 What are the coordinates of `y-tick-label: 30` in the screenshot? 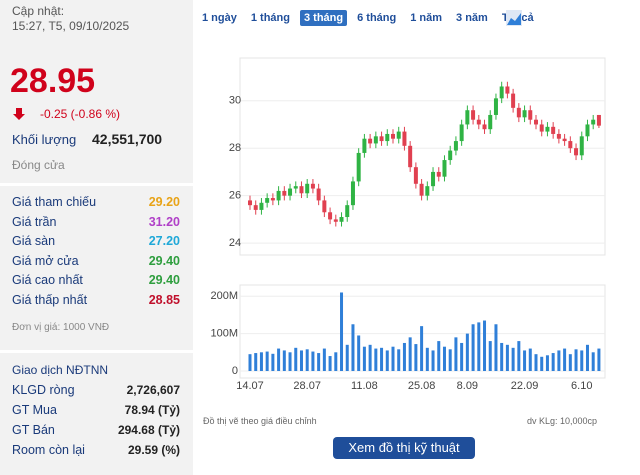 It's located at (235, 101).